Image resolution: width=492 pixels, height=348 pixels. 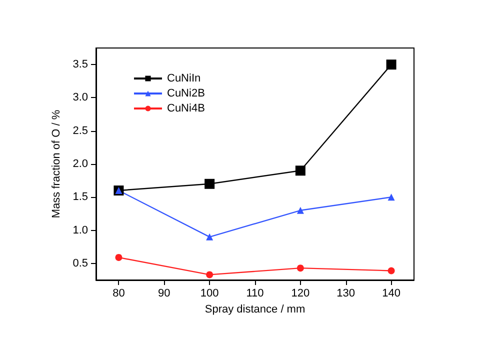 I want to click on y-tick-label: 3.0, so click(x=80, y=98).